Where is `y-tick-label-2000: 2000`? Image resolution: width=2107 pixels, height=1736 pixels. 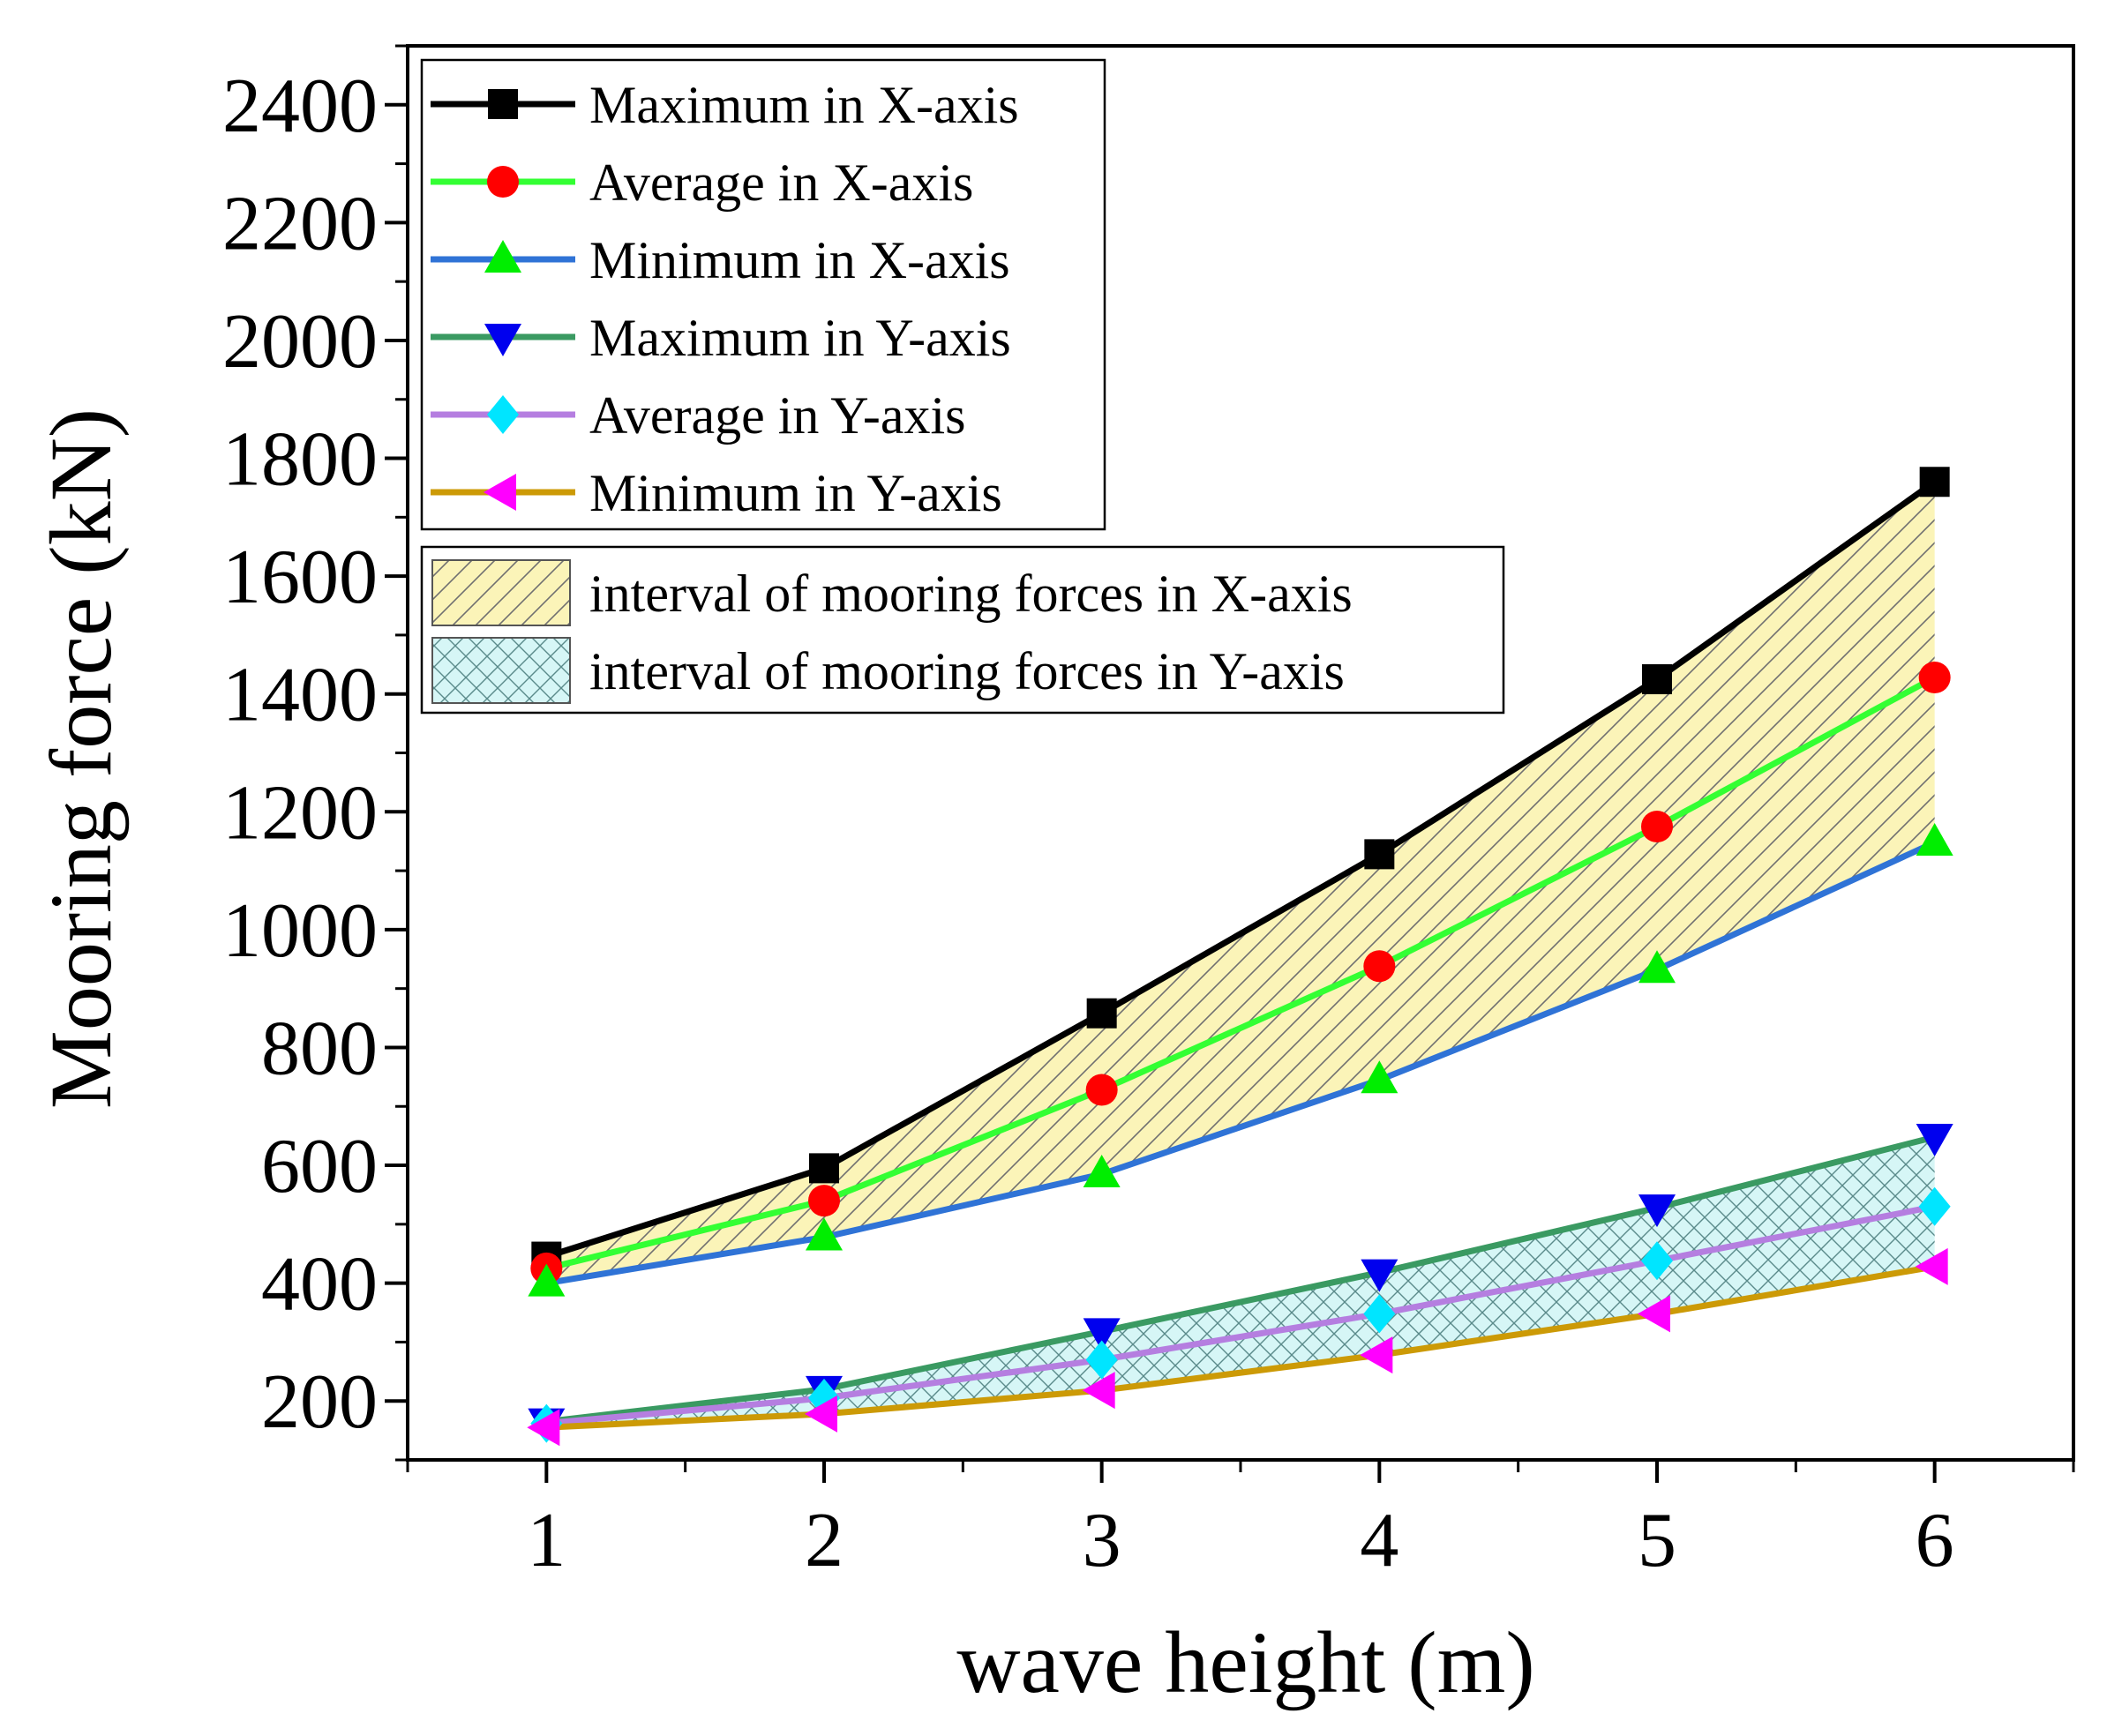 y-tick-label-2000: 2000 is located at coordinates (300, 342).